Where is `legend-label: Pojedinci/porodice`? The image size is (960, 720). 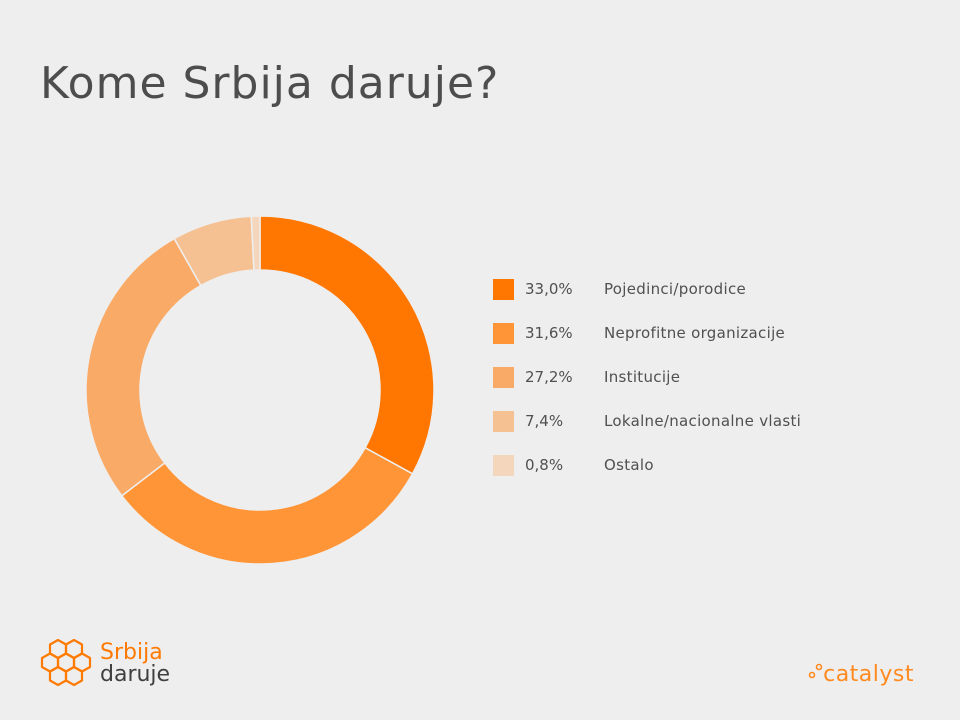
legend-label: Pojedinci/porodice is located at coordinates (675, 289).